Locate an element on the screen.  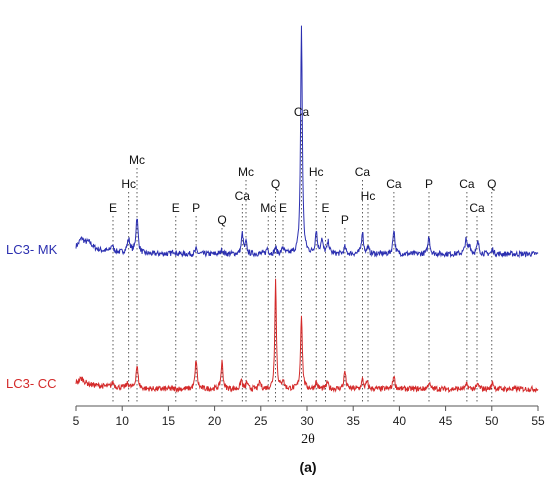
phase-label-5: Q is located at coordinates (221, 220).